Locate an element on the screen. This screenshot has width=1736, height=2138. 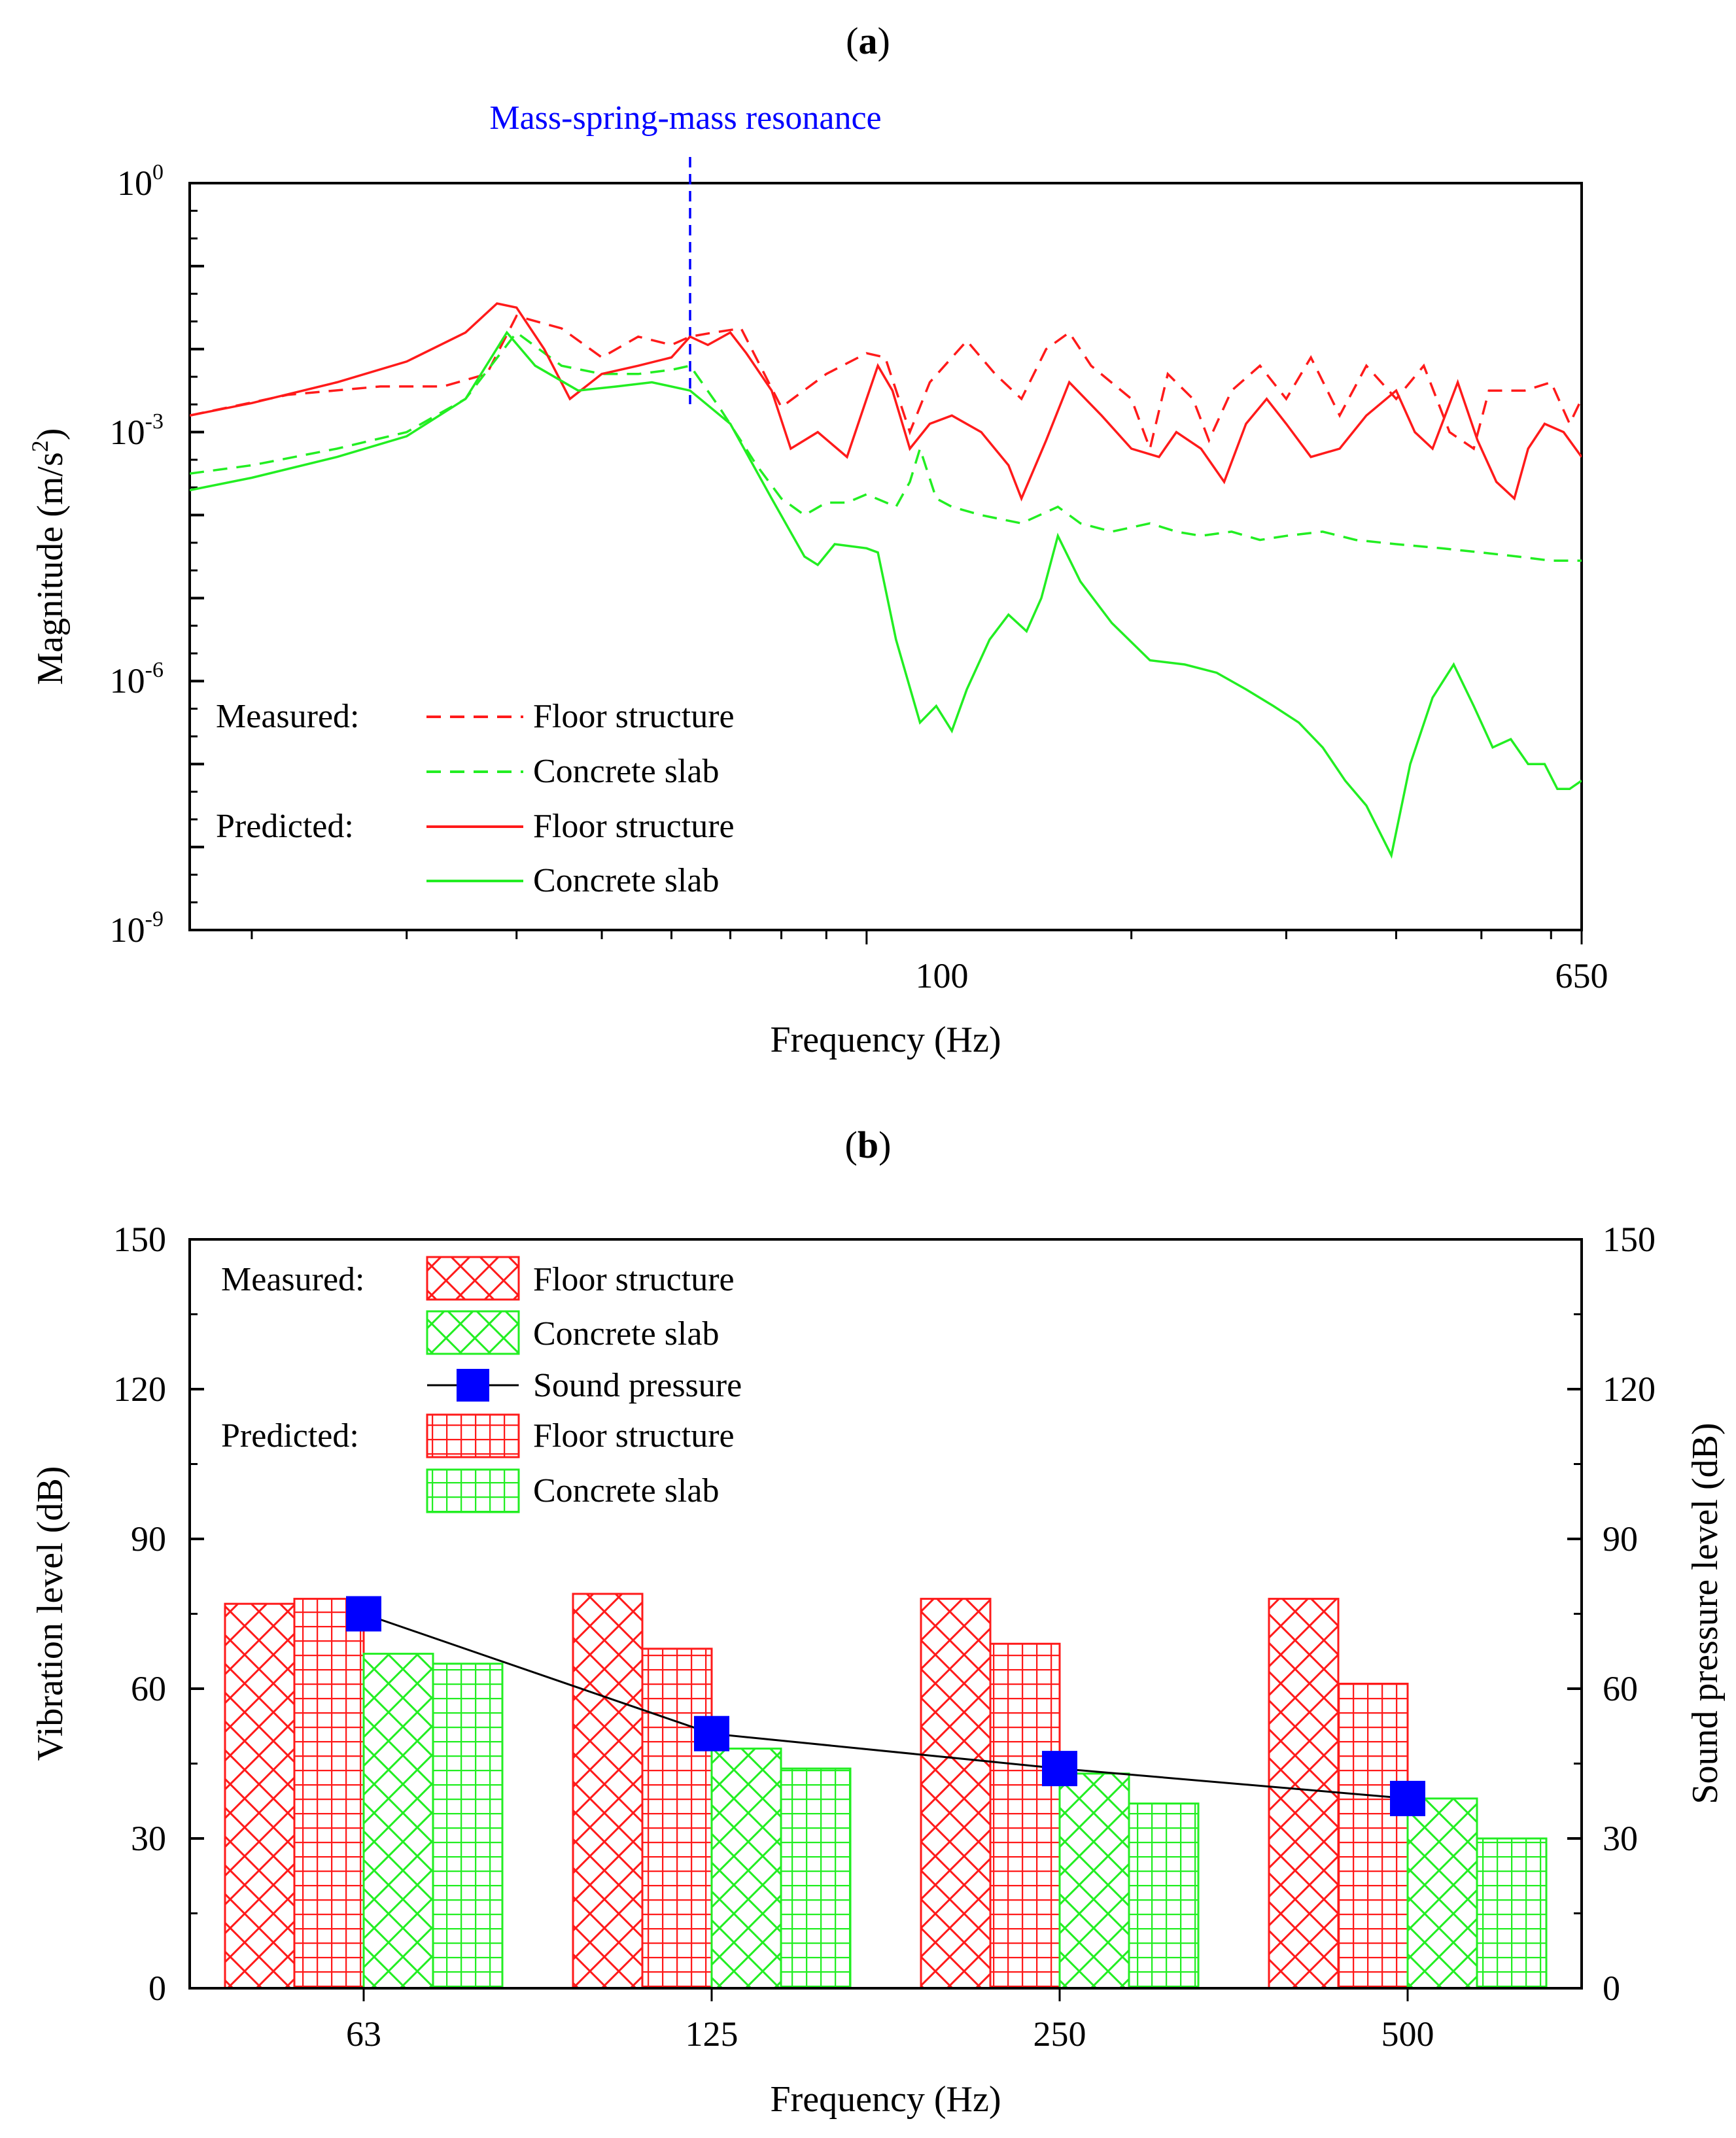
panel-b-label: (b) is located at coordinates (868, 1145).